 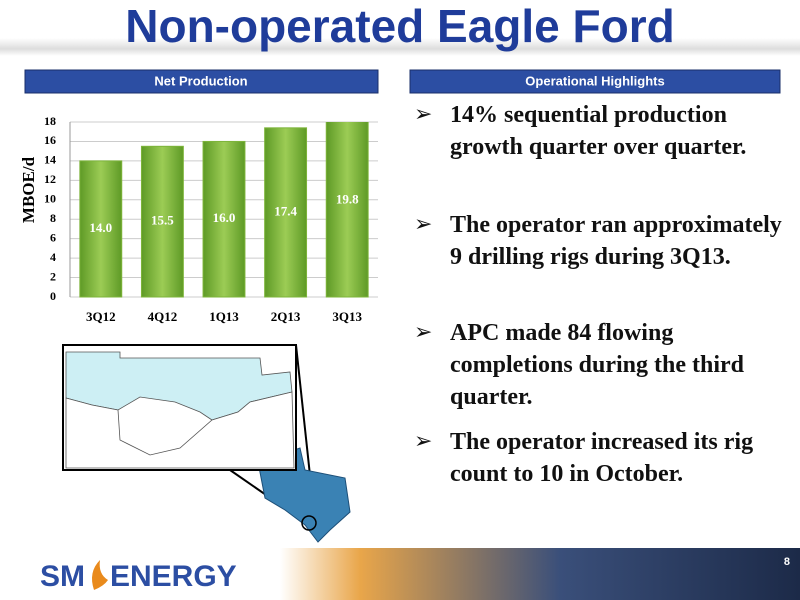 I want to click on logo-sm: SM, so click(x=62, y=576).